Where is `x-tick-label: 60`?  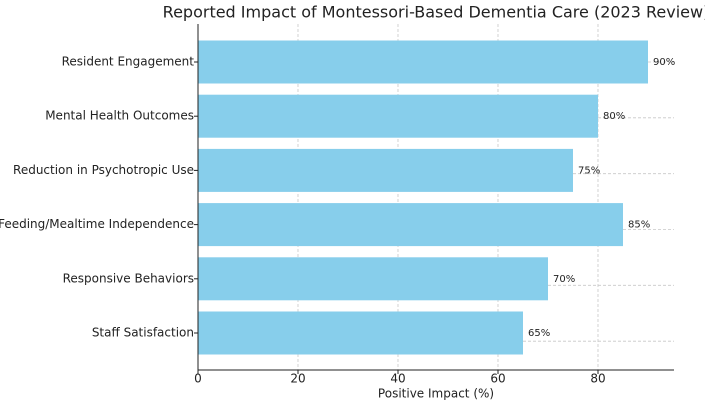 x-tick-label: 60 is located at coordinates (497, 379).